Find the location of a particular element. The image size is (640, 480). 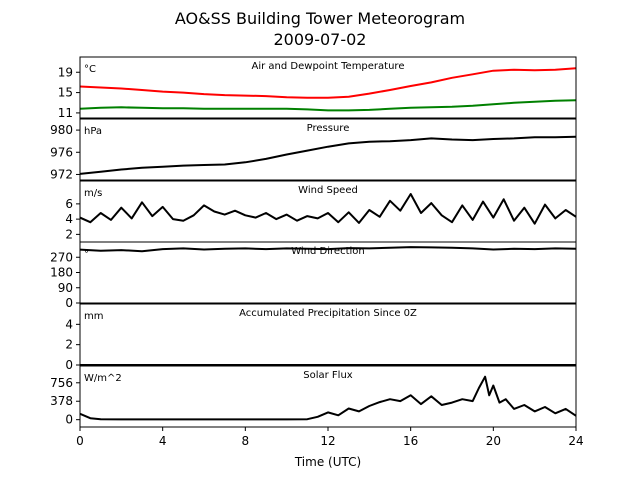

xtick-label: 0 is located at coordinates (80, 441).